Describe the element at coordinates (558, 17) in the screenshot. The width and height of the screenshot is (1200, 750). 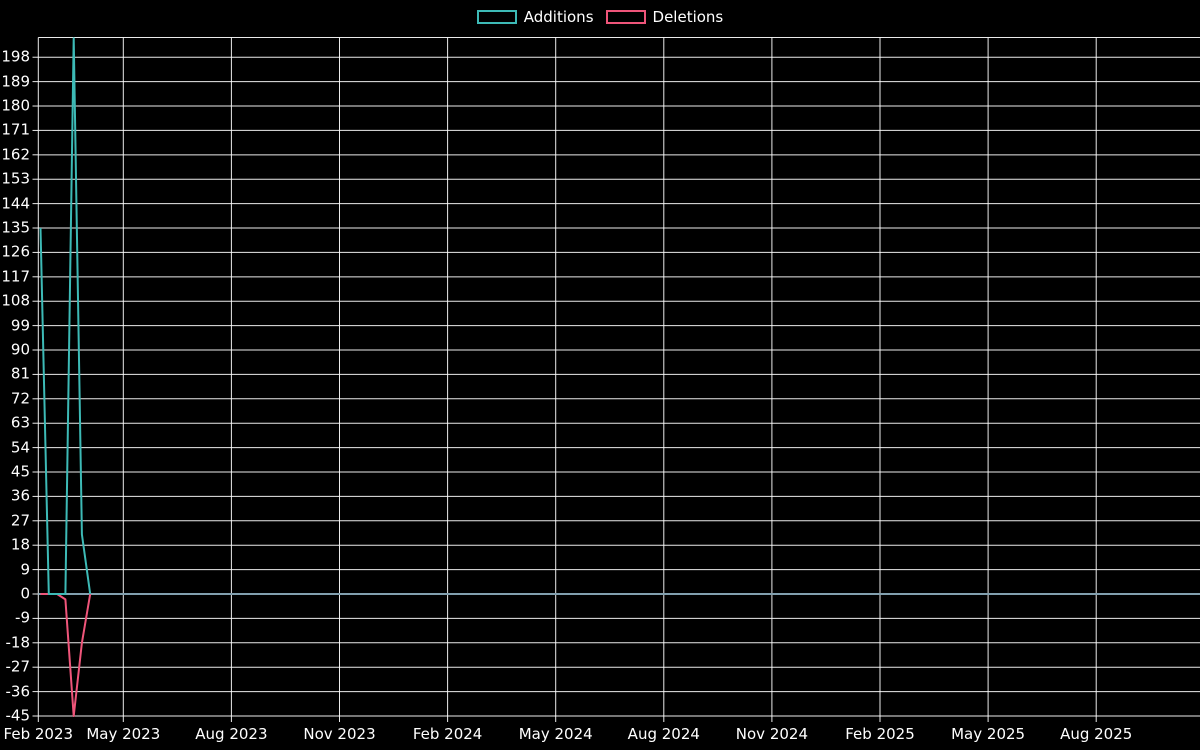
I see `legend-label-additions: Additions` at that location.